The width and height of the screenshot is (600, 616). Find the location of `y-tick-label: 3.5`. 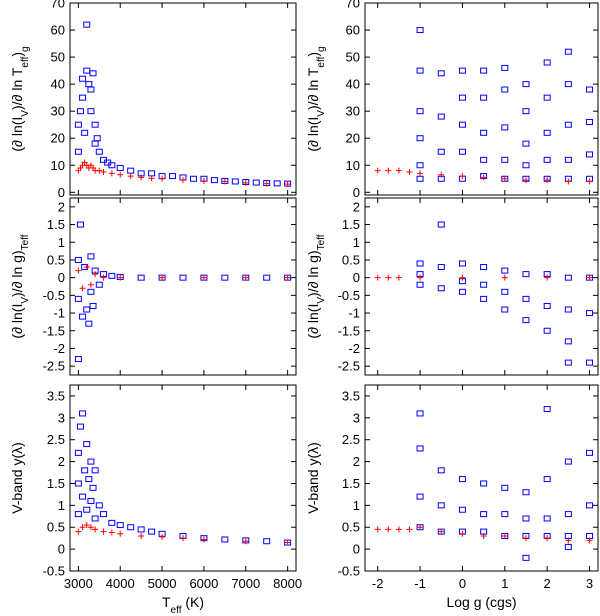

y-tick-label: 3.5 is located at coordinates (351, 395).